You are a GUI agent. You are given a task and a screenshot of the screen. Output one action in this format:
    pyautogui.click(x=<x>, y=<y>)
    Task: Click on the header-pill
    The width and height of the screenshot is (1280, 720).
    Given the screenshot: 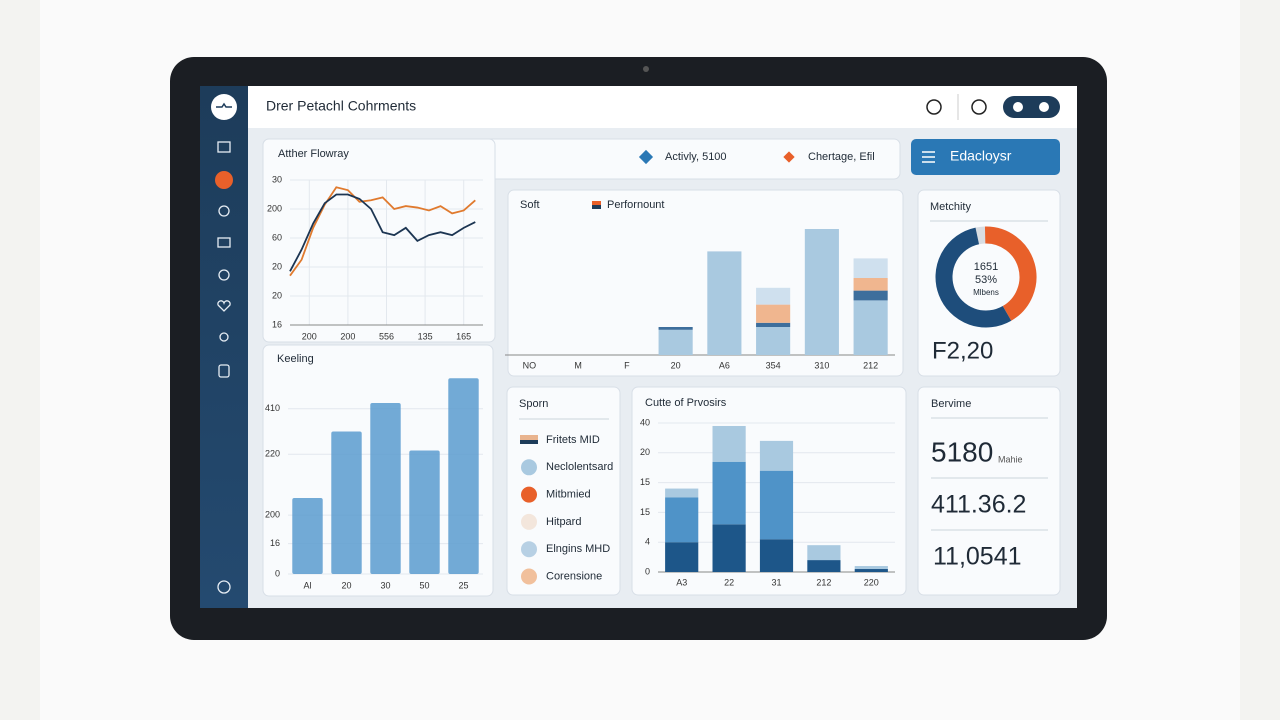 What is the action you would take?
    pyautogui.click(x=1031, y=107)
    